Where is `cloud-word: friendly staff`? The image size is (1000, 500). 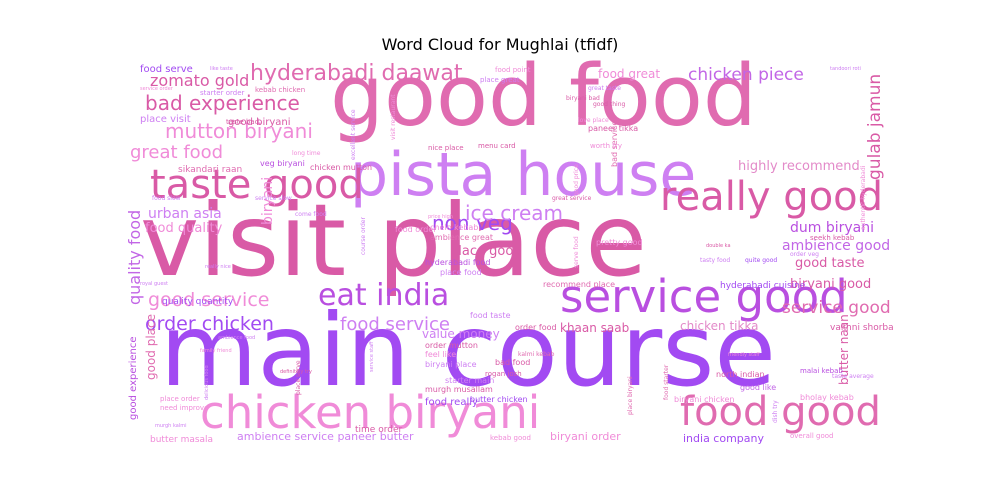 cloud-word: friendly staff is located at coordinates (744, 355).